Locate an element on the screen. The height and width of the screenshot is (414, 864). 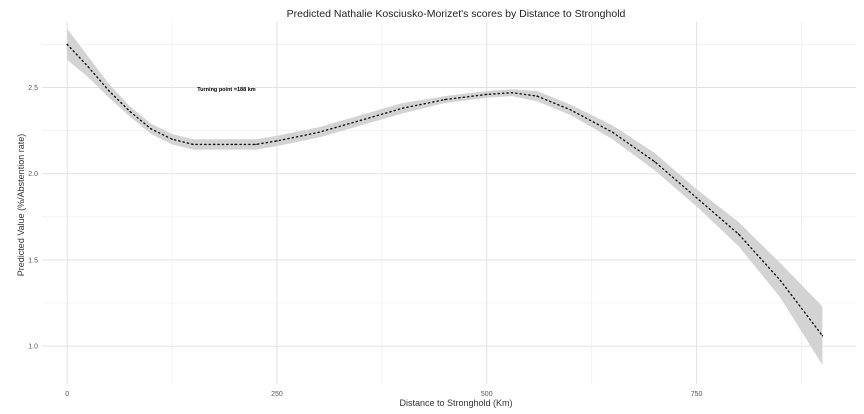
x-axis-label: Distance to Stronghold (Km) is located at coordinates (455, 403).